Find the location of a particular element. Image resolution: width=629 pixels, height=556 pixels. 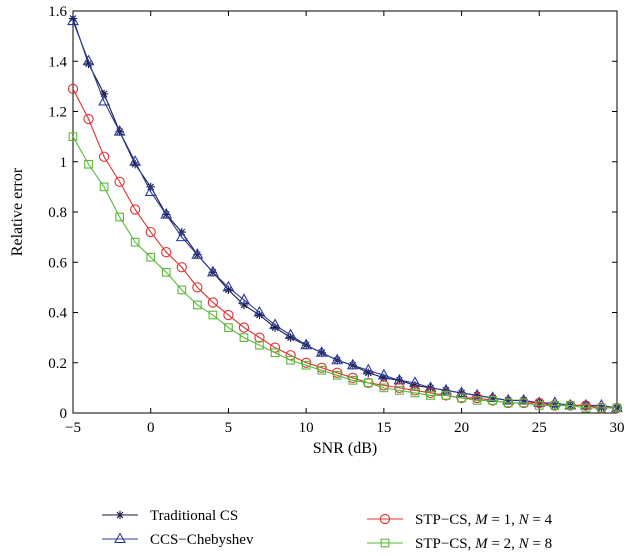

y-tick-label: 0.6 is located at coordinates (57, 263).